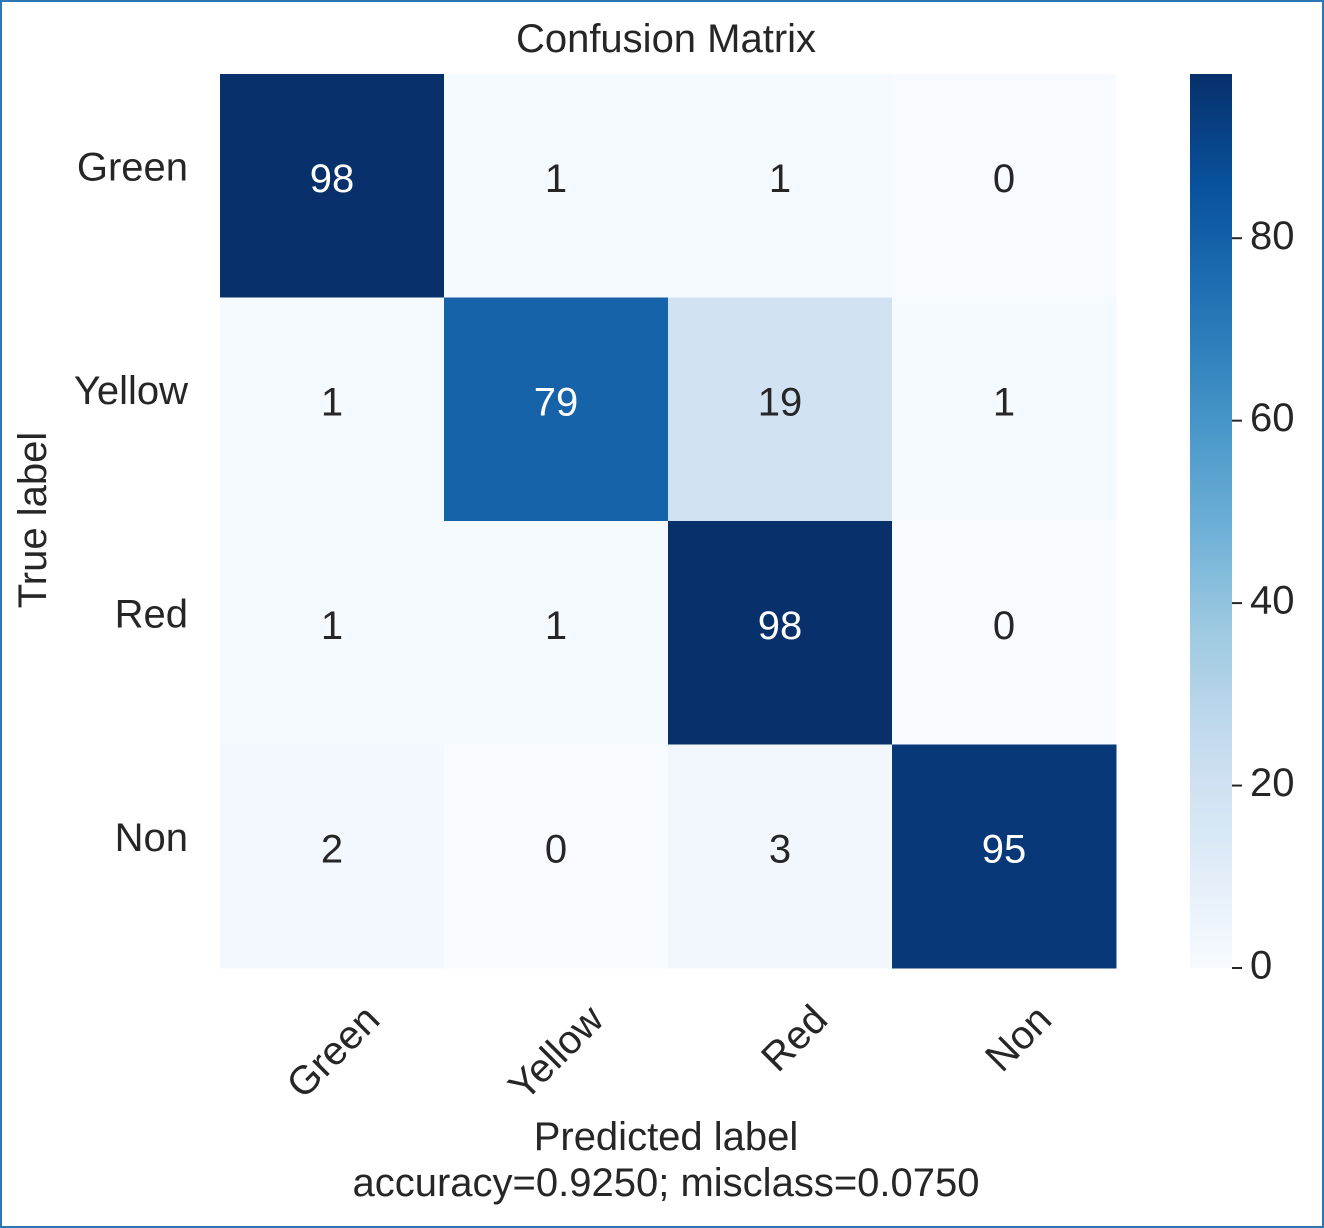 This screenshot has width=1324, height=1228. Describe the element at coordinates (666, 1137) in the screenshot. I see `x-axis-label: Predicted label` at that location.